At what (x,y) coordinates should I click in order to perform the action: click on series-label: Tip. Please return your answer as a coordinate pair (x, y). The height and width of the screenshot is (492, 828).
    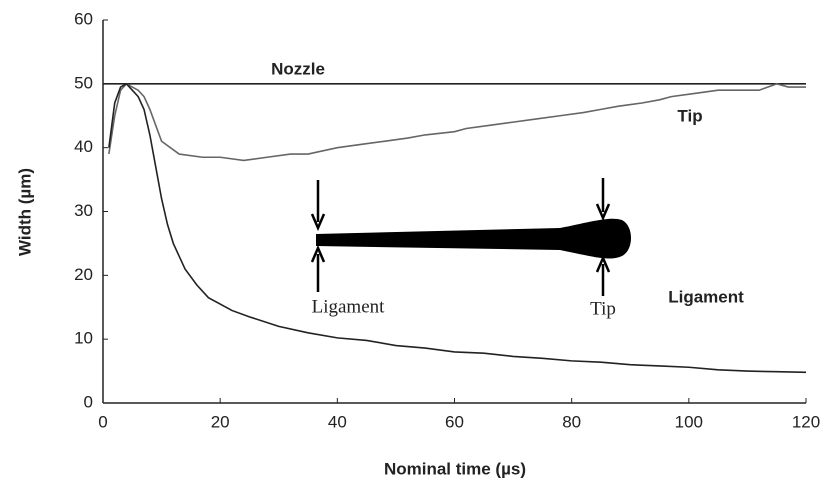
    Looking at the image, I should click on (689, 115).